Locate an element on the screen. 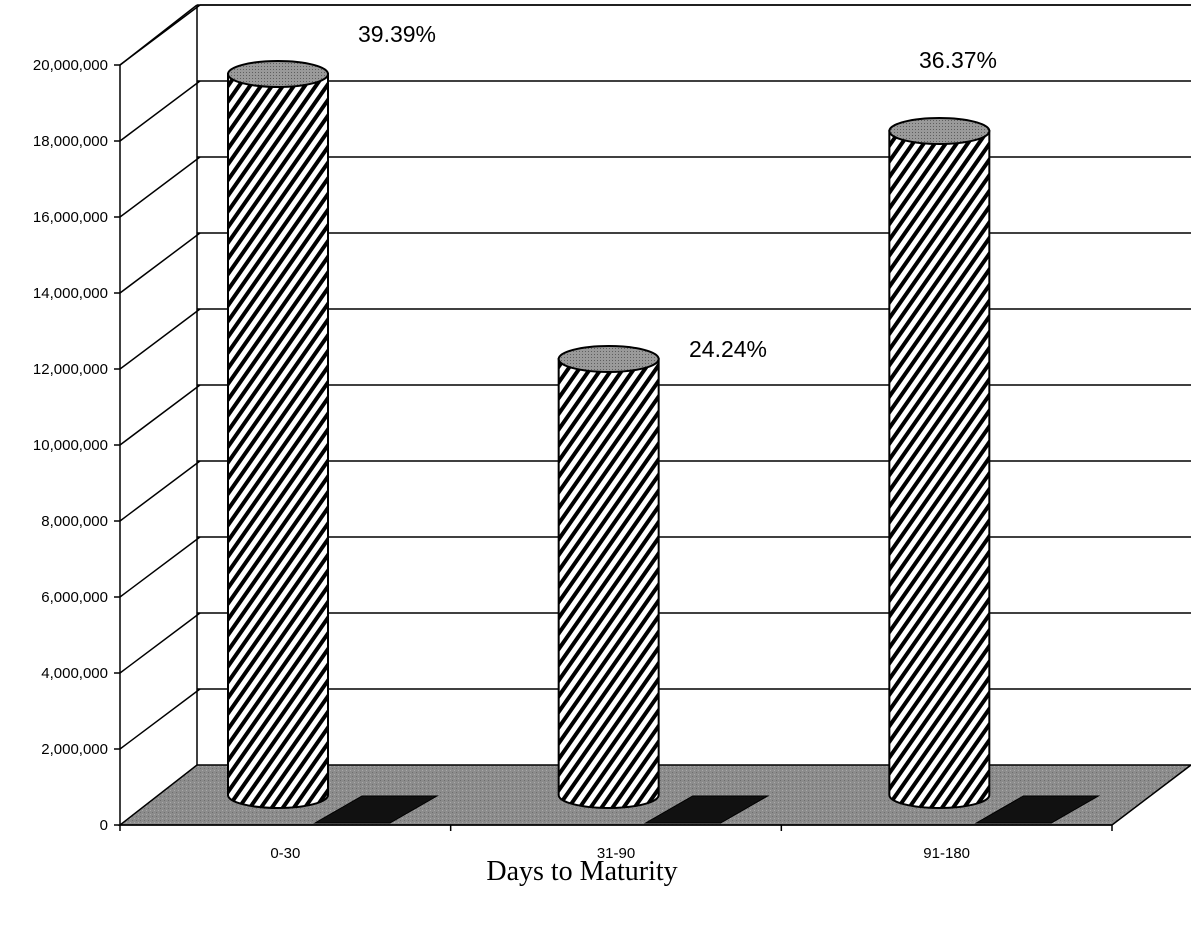 This screenshot has width=1191, height=926. y-tick-label: 12,000,000 is located at coordinates (70, 369).